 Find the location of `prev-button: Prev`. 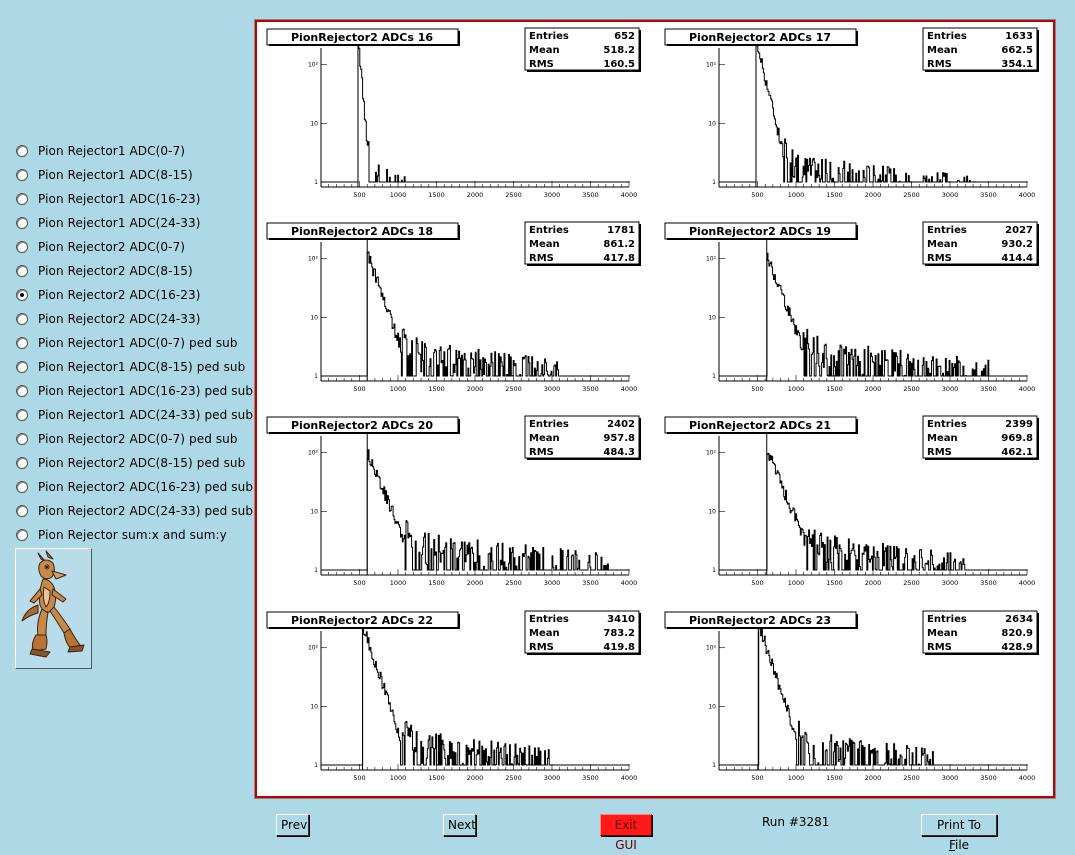

prev-button: Prev is located at coordinates (292, 825).